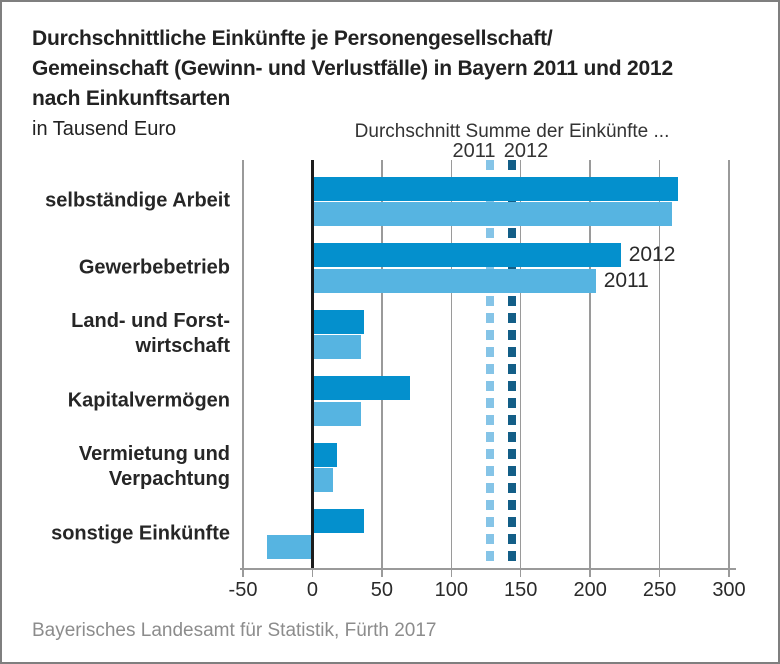  What do you see at coordinates (243, 590) in the screenshot?
I see `x-axis-tick-label--50: -50` at bounding box center [243, 590].